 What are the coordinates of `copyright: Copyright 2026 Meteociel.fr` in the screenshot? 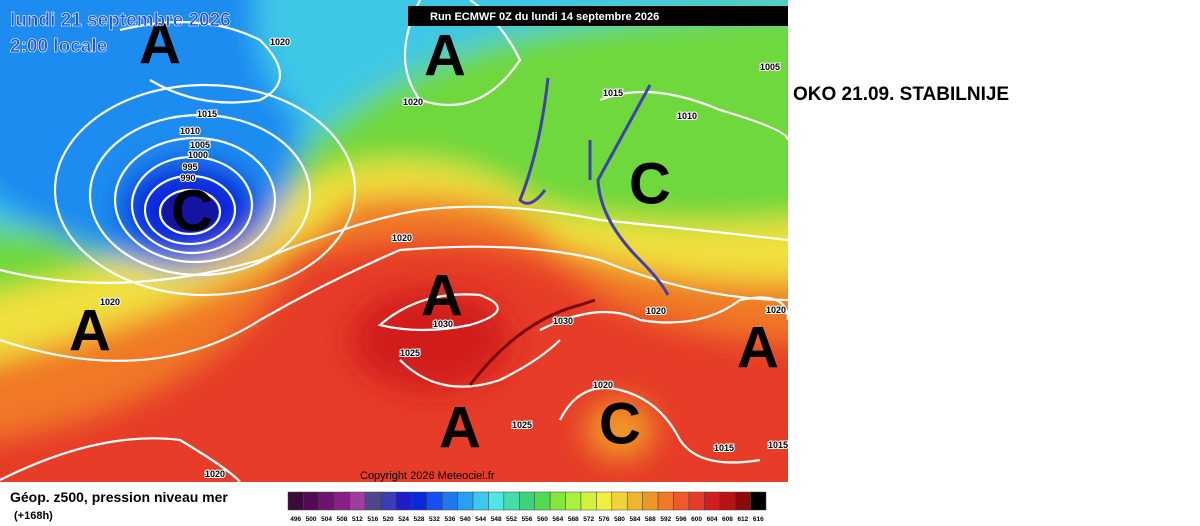 It's located at (427, 476).